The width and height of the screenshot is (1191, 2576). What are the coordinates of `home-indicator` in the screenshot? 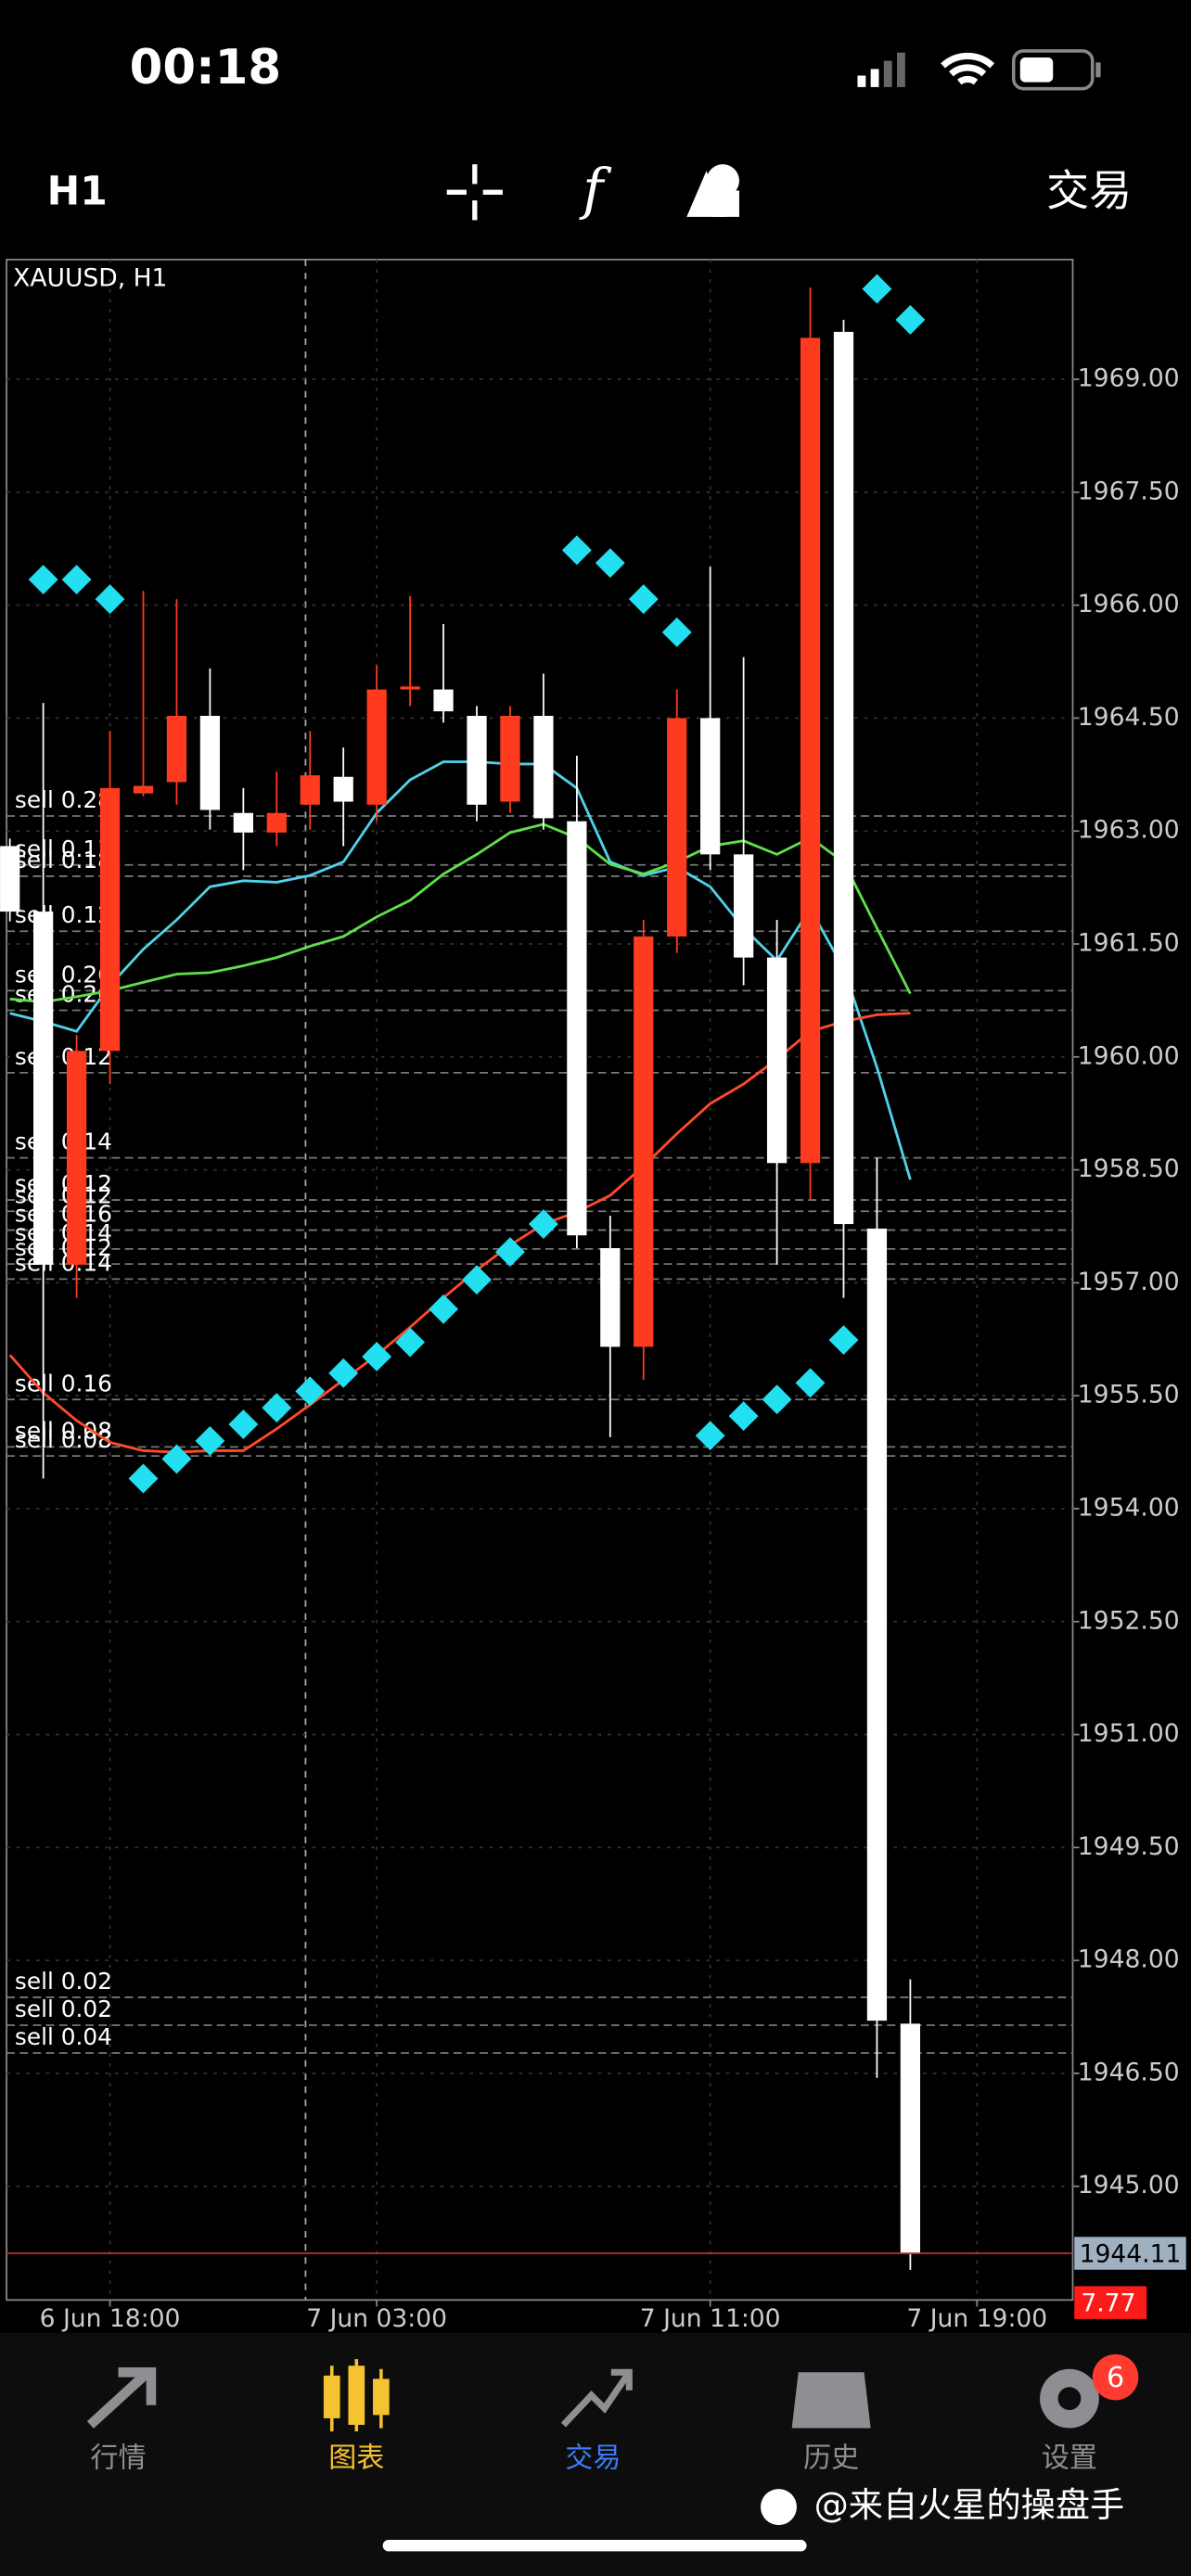 It's located at (594, 2546).